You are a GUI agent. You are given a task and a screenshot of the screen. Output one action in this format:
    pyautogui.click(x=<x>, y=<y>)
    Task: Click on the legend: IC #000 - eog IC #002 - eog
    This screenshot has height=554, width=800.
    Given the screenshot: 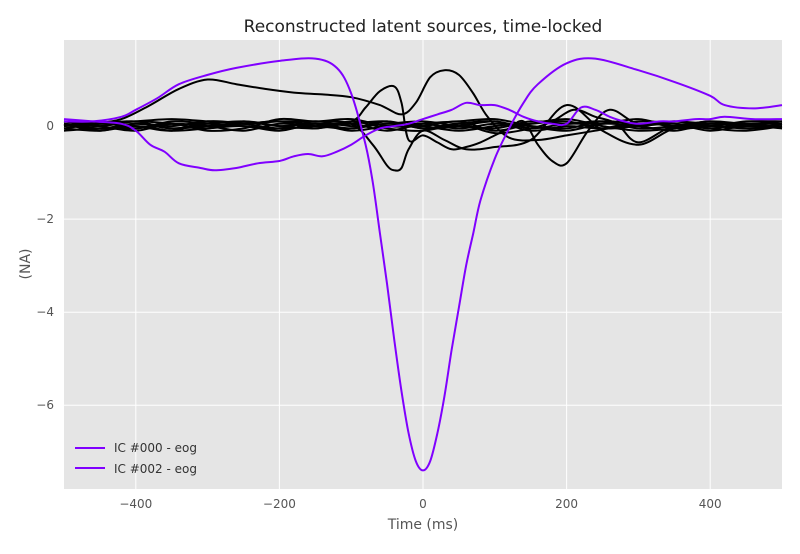 What is the action you would take?
    pyautogui.click(x=136, y=458)
    